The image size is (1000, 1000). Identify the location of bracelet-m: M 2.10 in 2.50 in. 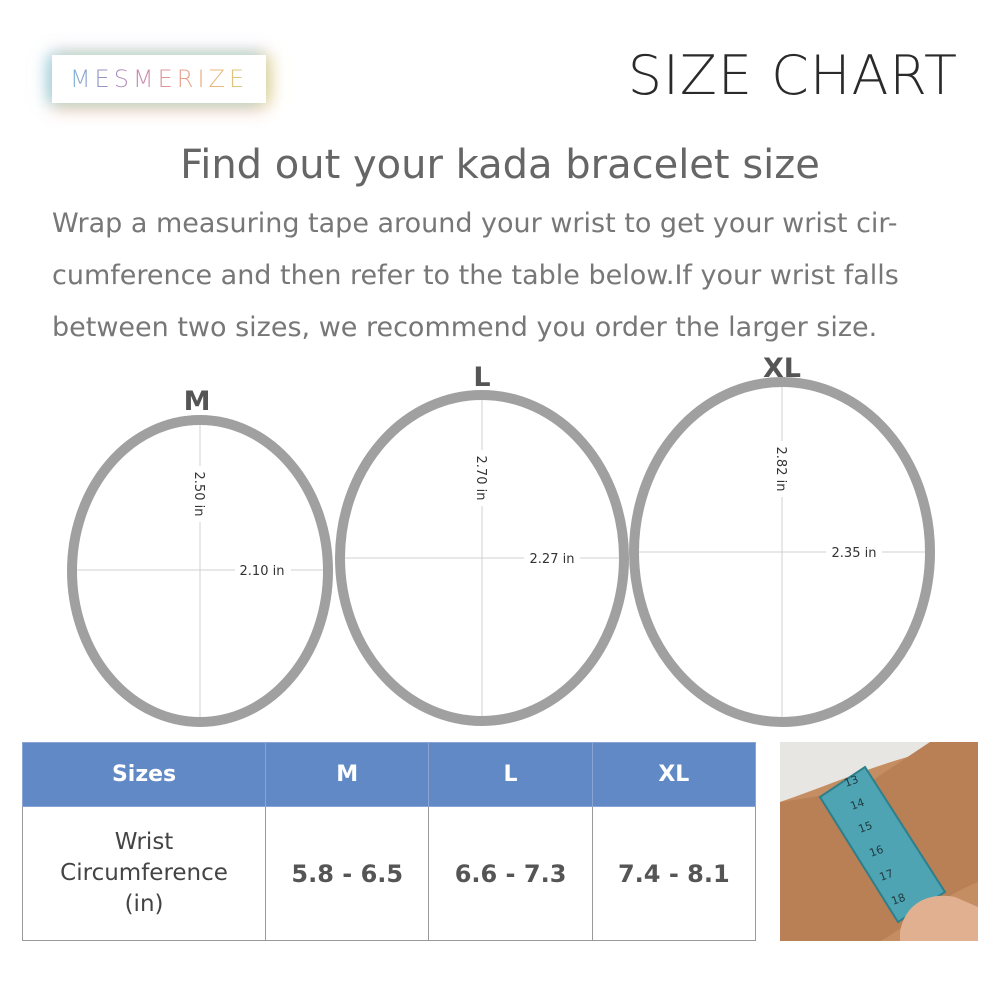
(200, 556).